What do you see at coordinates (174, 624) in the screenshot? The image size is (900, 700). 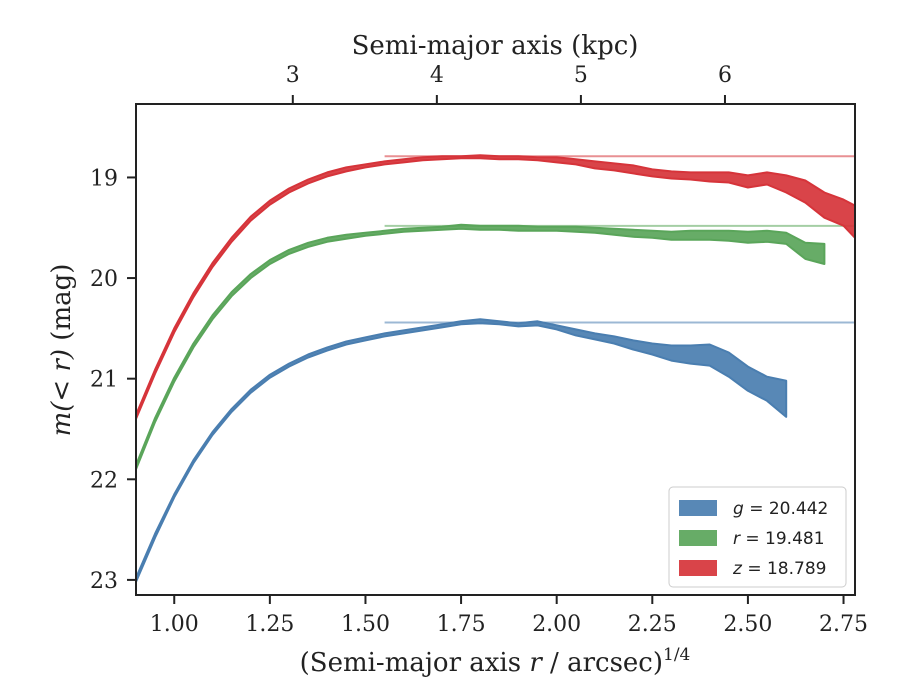 I see `x-bottom-tick-label: 1.00` at bounding box center [174, 624].